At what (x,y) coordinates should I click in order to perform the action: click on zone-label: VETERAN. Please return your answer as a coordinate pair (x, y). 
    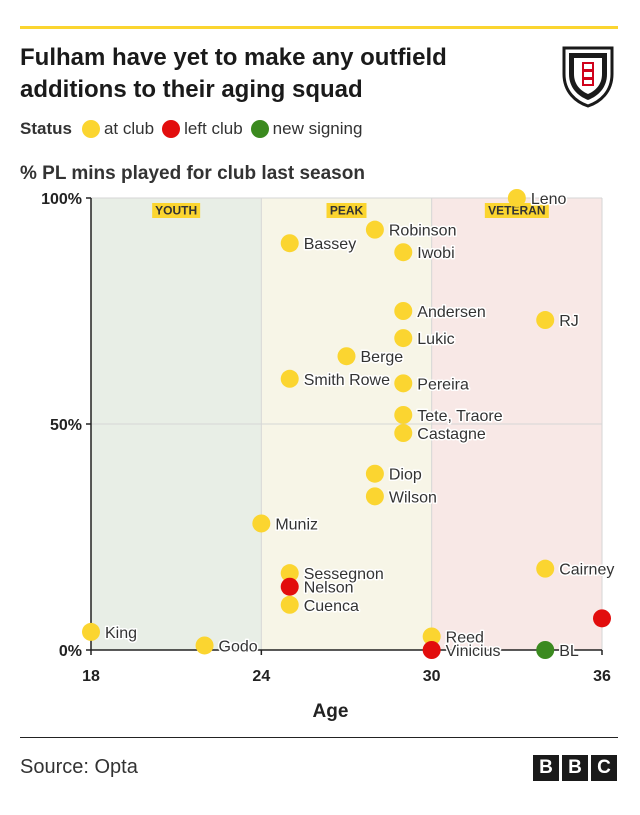
    Looking at the image, I should click on (516, 211).